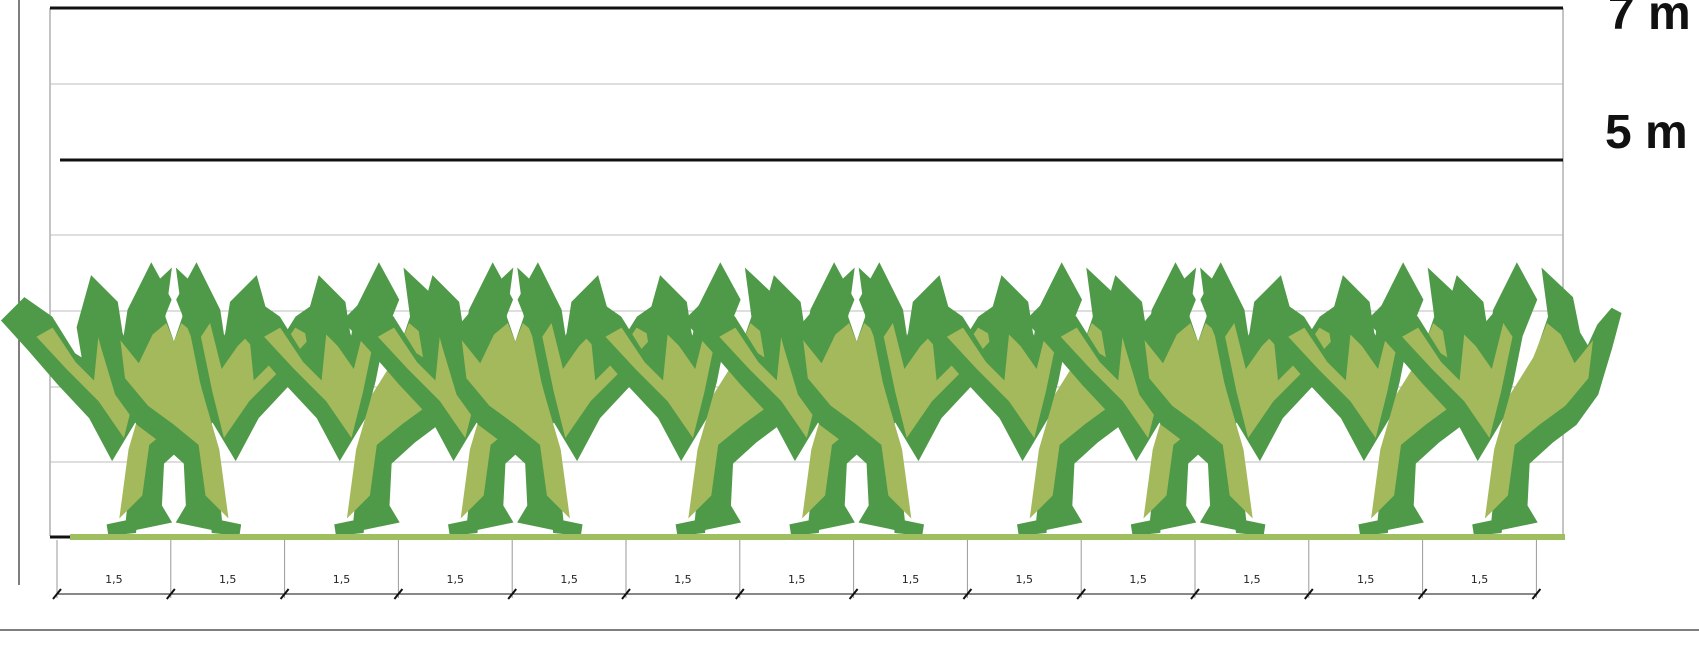 This screenshot has width=1699, height=648. What do you see at coordinates (1646, 132) in the screenshot?
I see `height-label-5m: 5 m` at bounding box center [1646, 132].